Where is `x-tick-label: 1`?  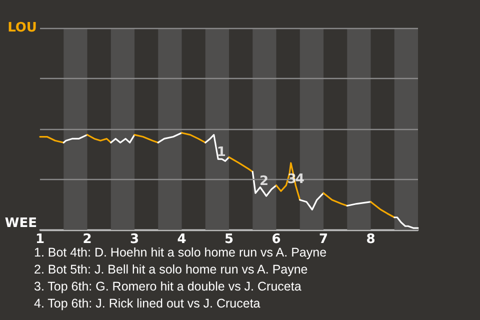
x-tick-label: 1 is located at coordinates (40, 239).